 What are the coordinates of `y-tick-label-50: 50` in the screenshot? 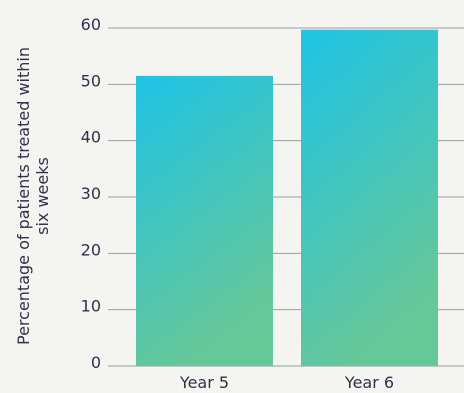 It's located at (91, 80).